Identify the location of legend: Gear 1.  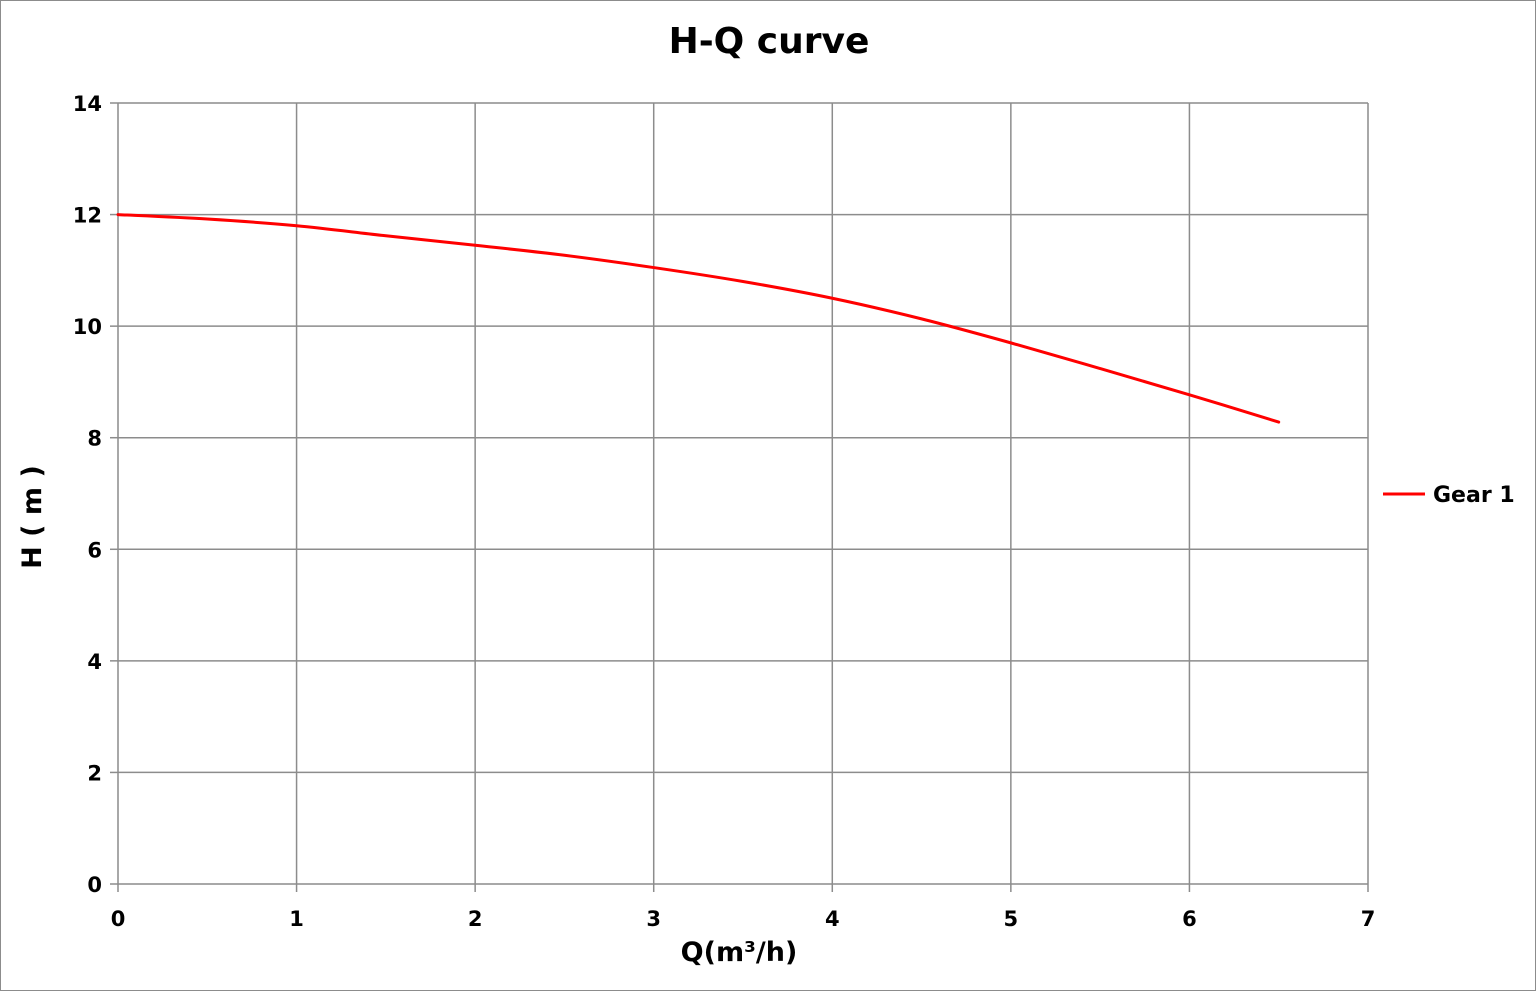
(1449, 495).